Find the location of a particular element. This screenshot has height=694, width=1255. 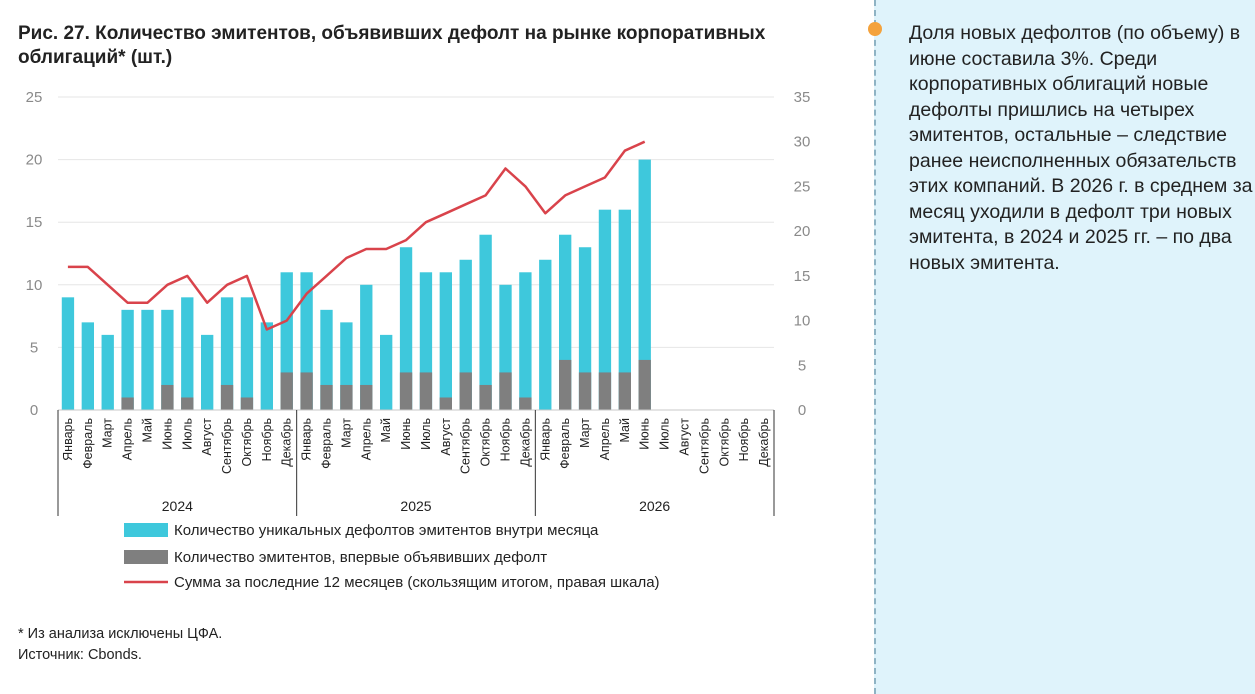

left-tick-label: 15 is located at coordinates (34, 222).